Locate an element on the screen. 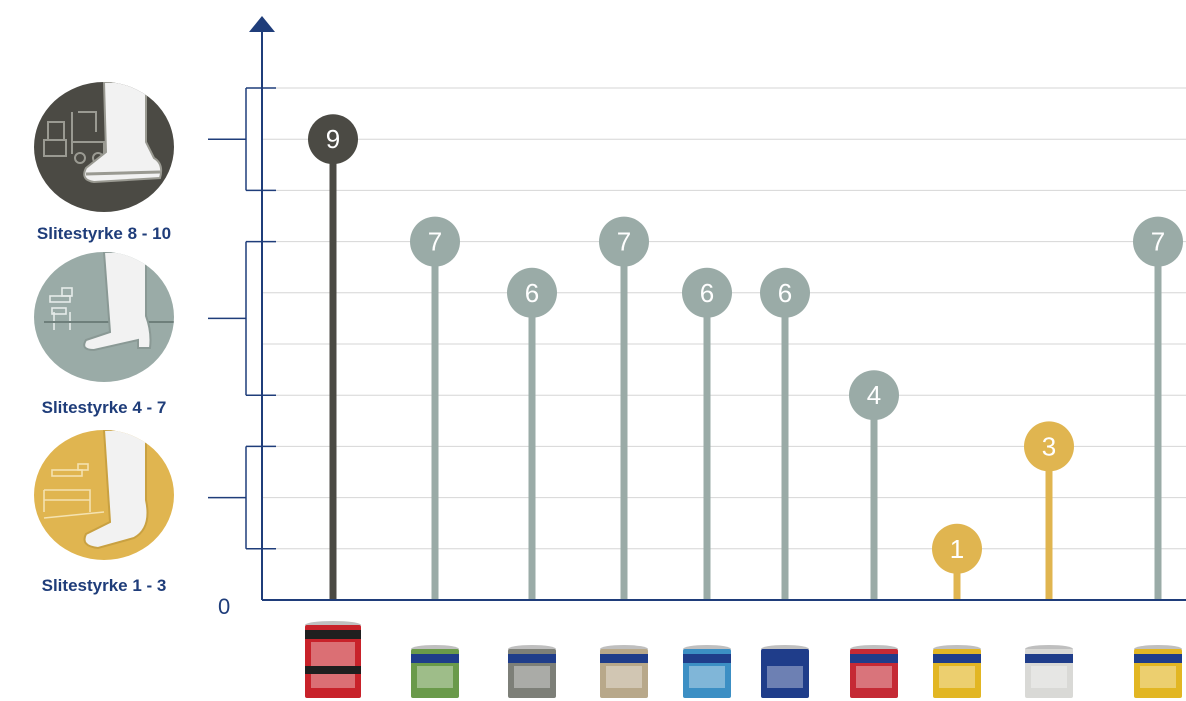 Image resolution: width=1186 pixels, height=701 pixels. green-paint-can-icon is located at coordinates (435, 671).